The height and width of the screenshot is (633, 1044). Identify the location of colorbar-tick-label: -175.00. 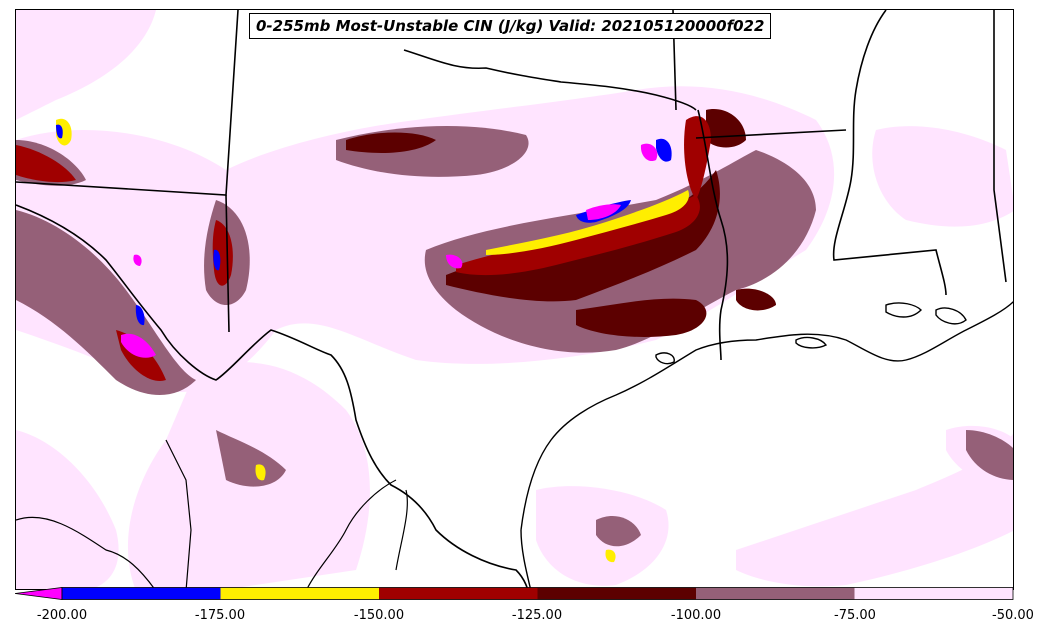
(220, 615).